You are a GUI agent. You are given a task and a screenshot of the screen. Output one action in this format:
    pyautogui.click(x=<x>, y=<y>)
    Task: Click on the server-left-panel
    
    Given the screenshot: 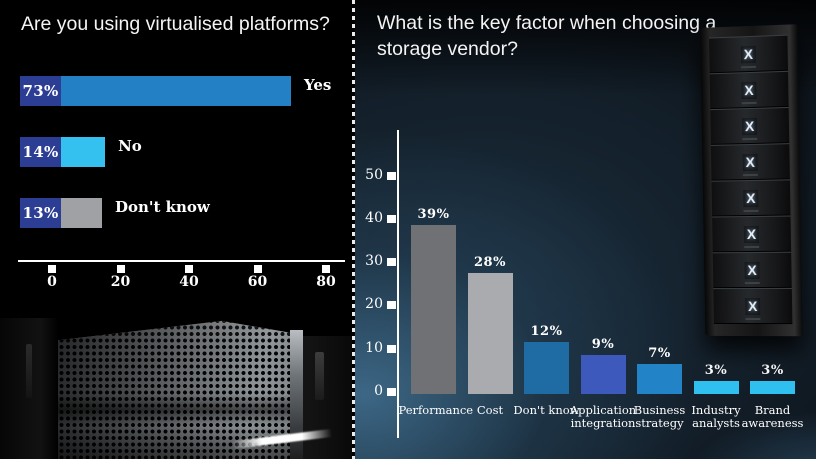 What is the action you would take?
    pyautogui.click(x=29, y=388)
    